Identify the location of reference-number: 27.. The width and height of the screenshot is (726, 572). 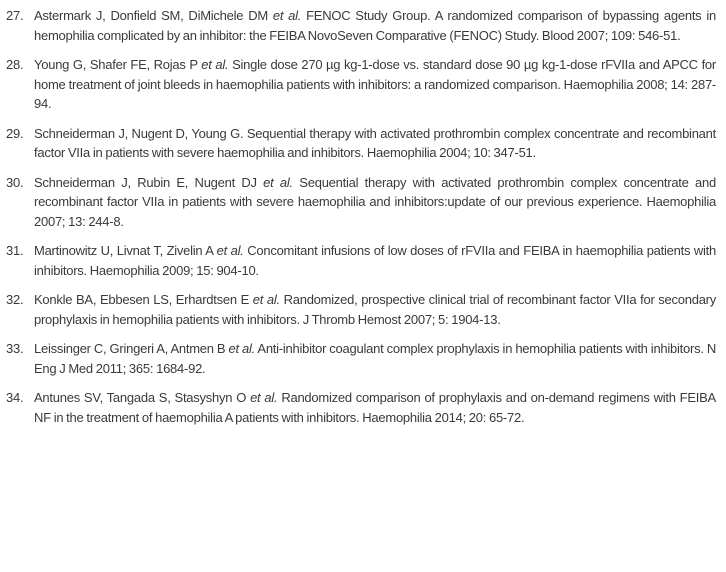
(15, 15).